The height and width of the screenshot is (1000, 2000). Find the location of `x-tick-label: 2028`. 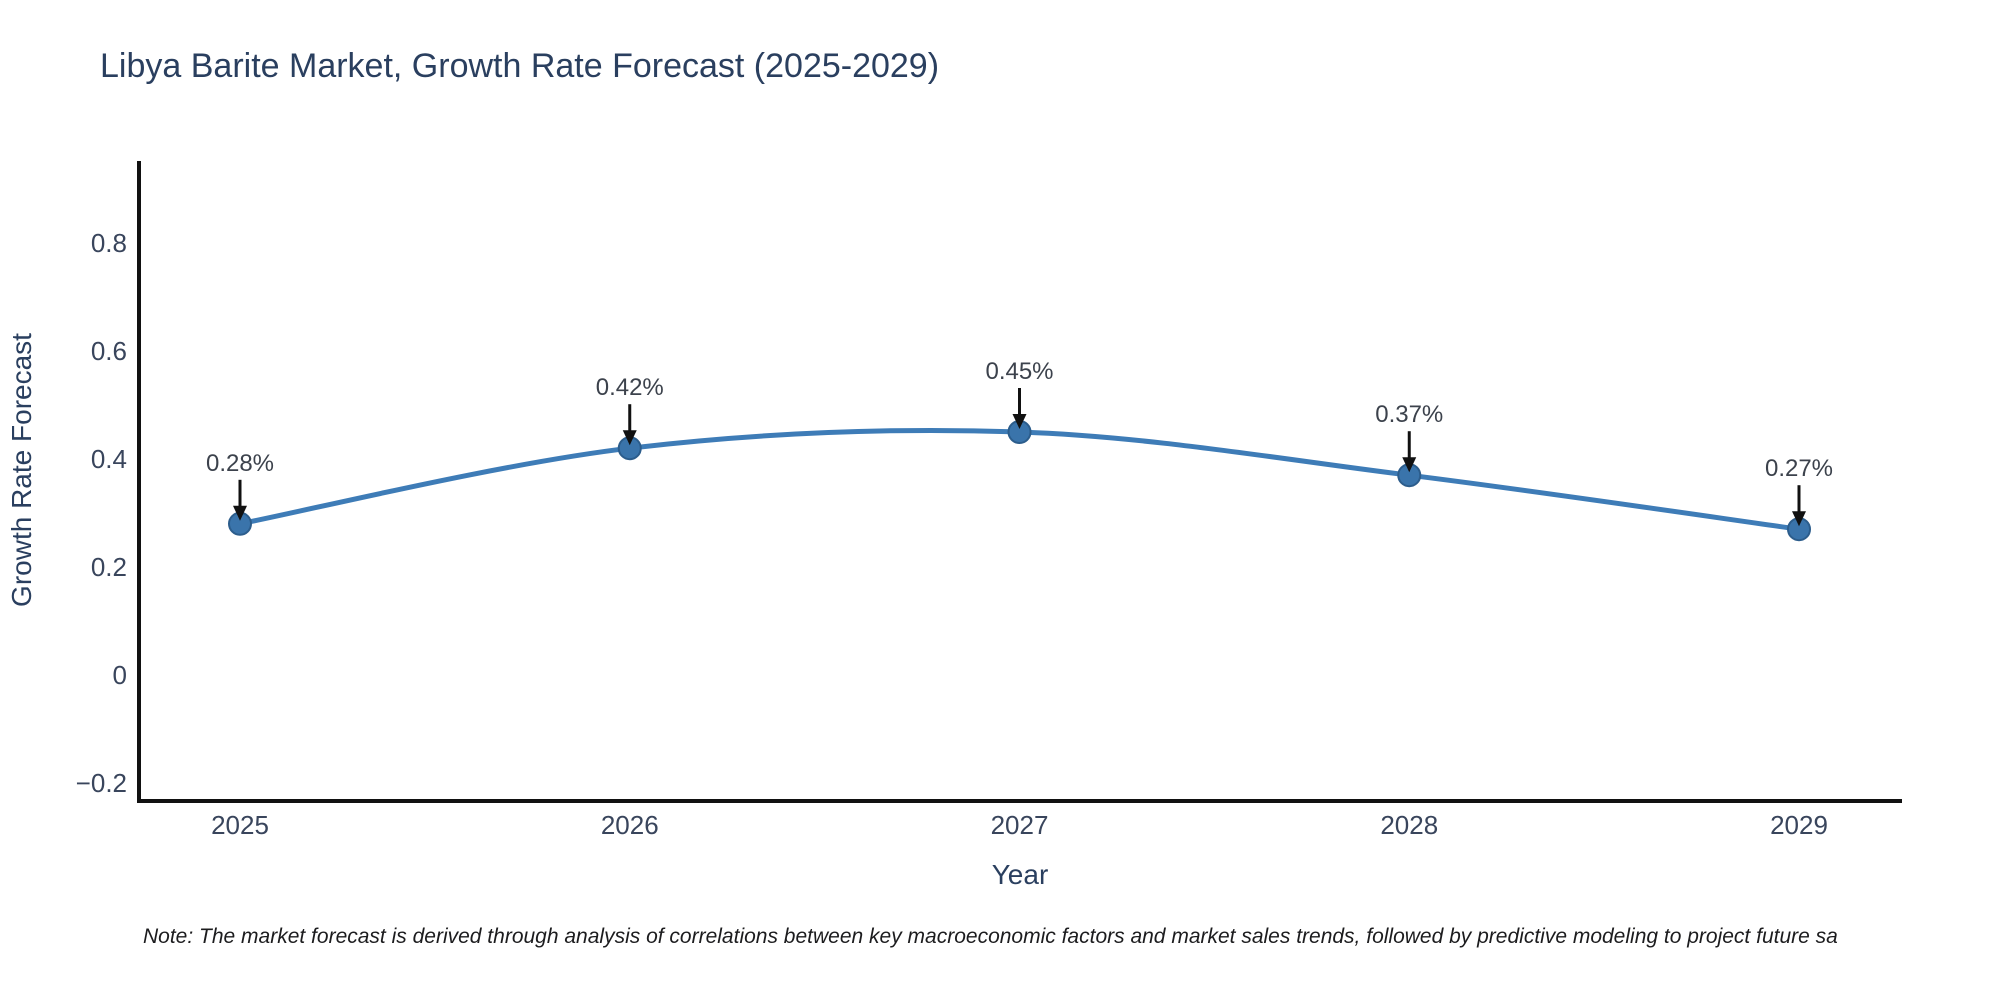

x-tick-label: 2028 is located at coordinates (1409, 825).